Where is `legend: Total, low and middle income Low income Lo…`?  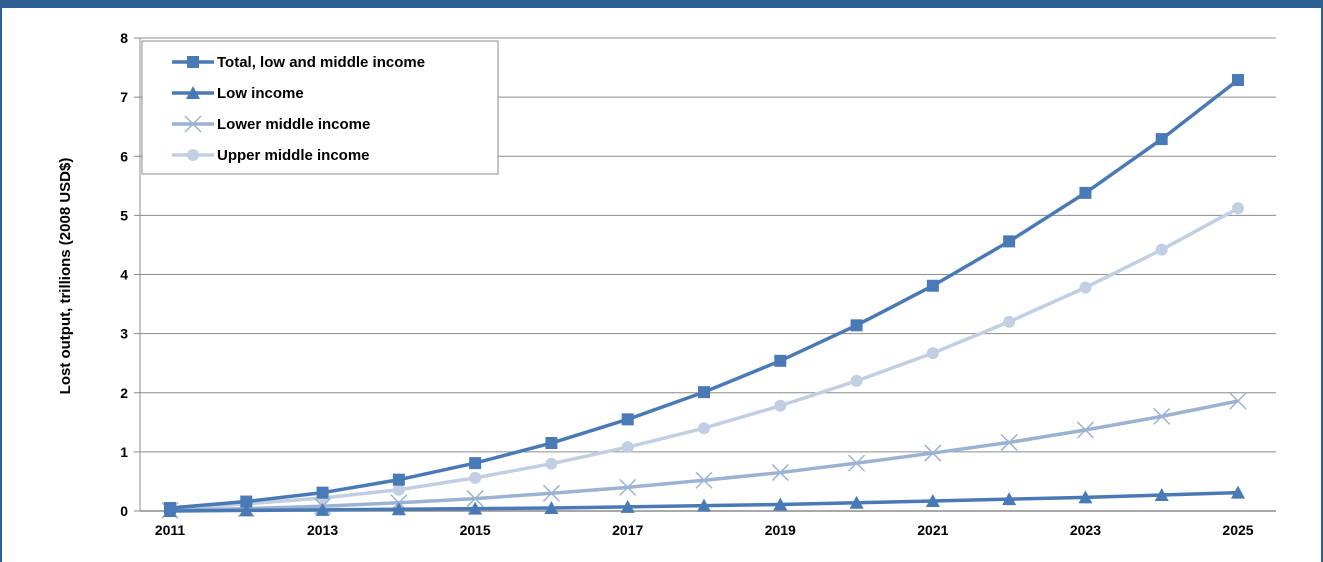 legend: Total, low and middle income Low income Lo… is located at coordinates (320, 107).